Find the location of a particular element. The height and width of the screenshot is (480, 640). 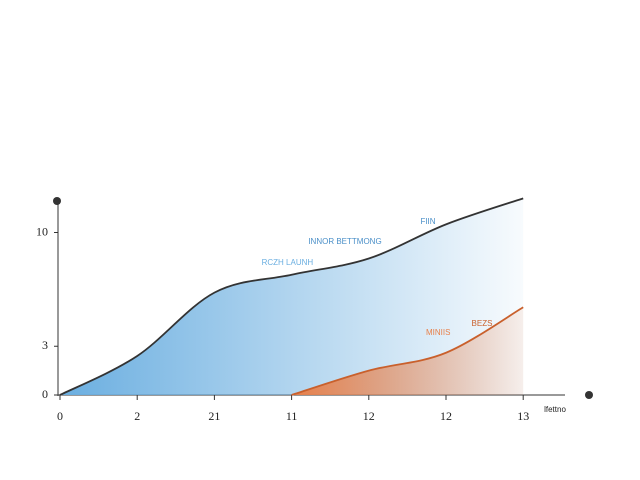

x-tick-label: 13 is located at coordinates (523, 416).